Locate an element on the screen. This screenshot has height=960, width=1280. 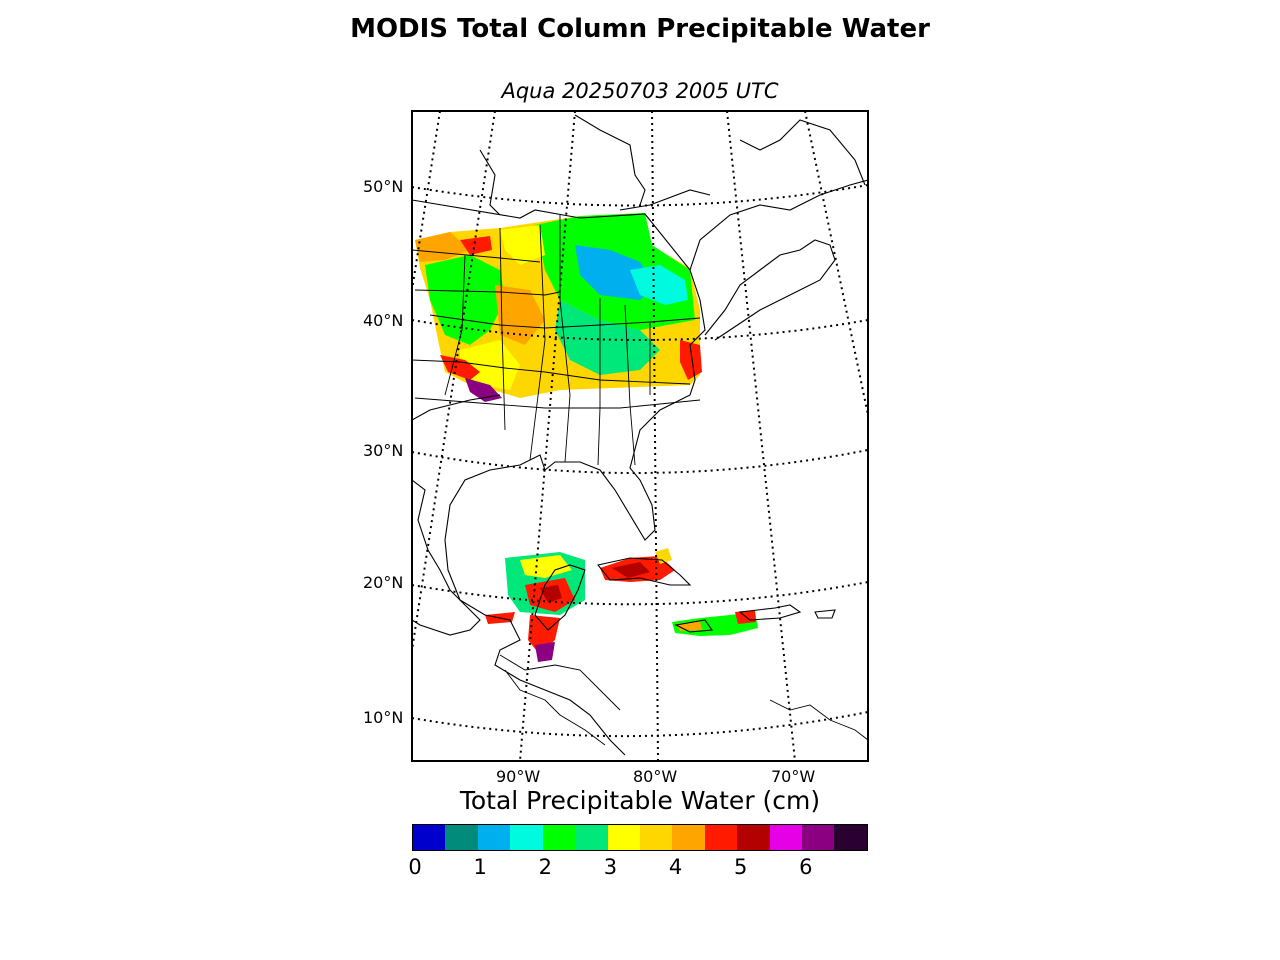
colorbar-tick-label: 3 is located at coordinates (610, 867).